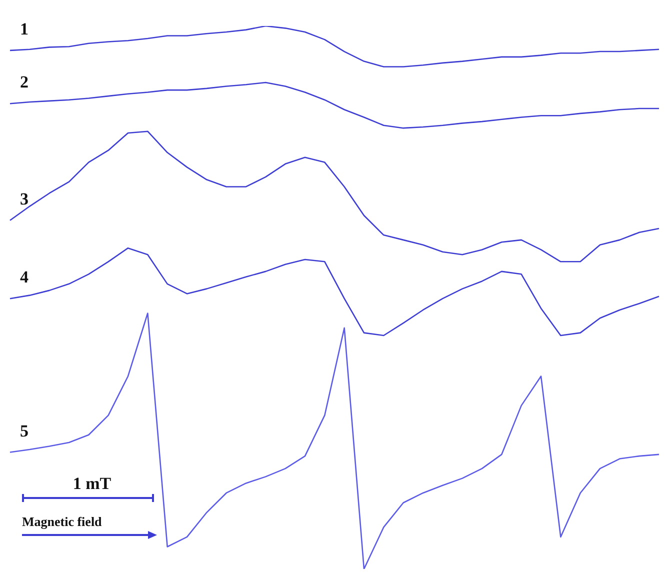 The width and height of the screenshot is (669, 581). Describe the element at coordinates (24, 198) in the screenshot. I see `series-label: 3` at that location.